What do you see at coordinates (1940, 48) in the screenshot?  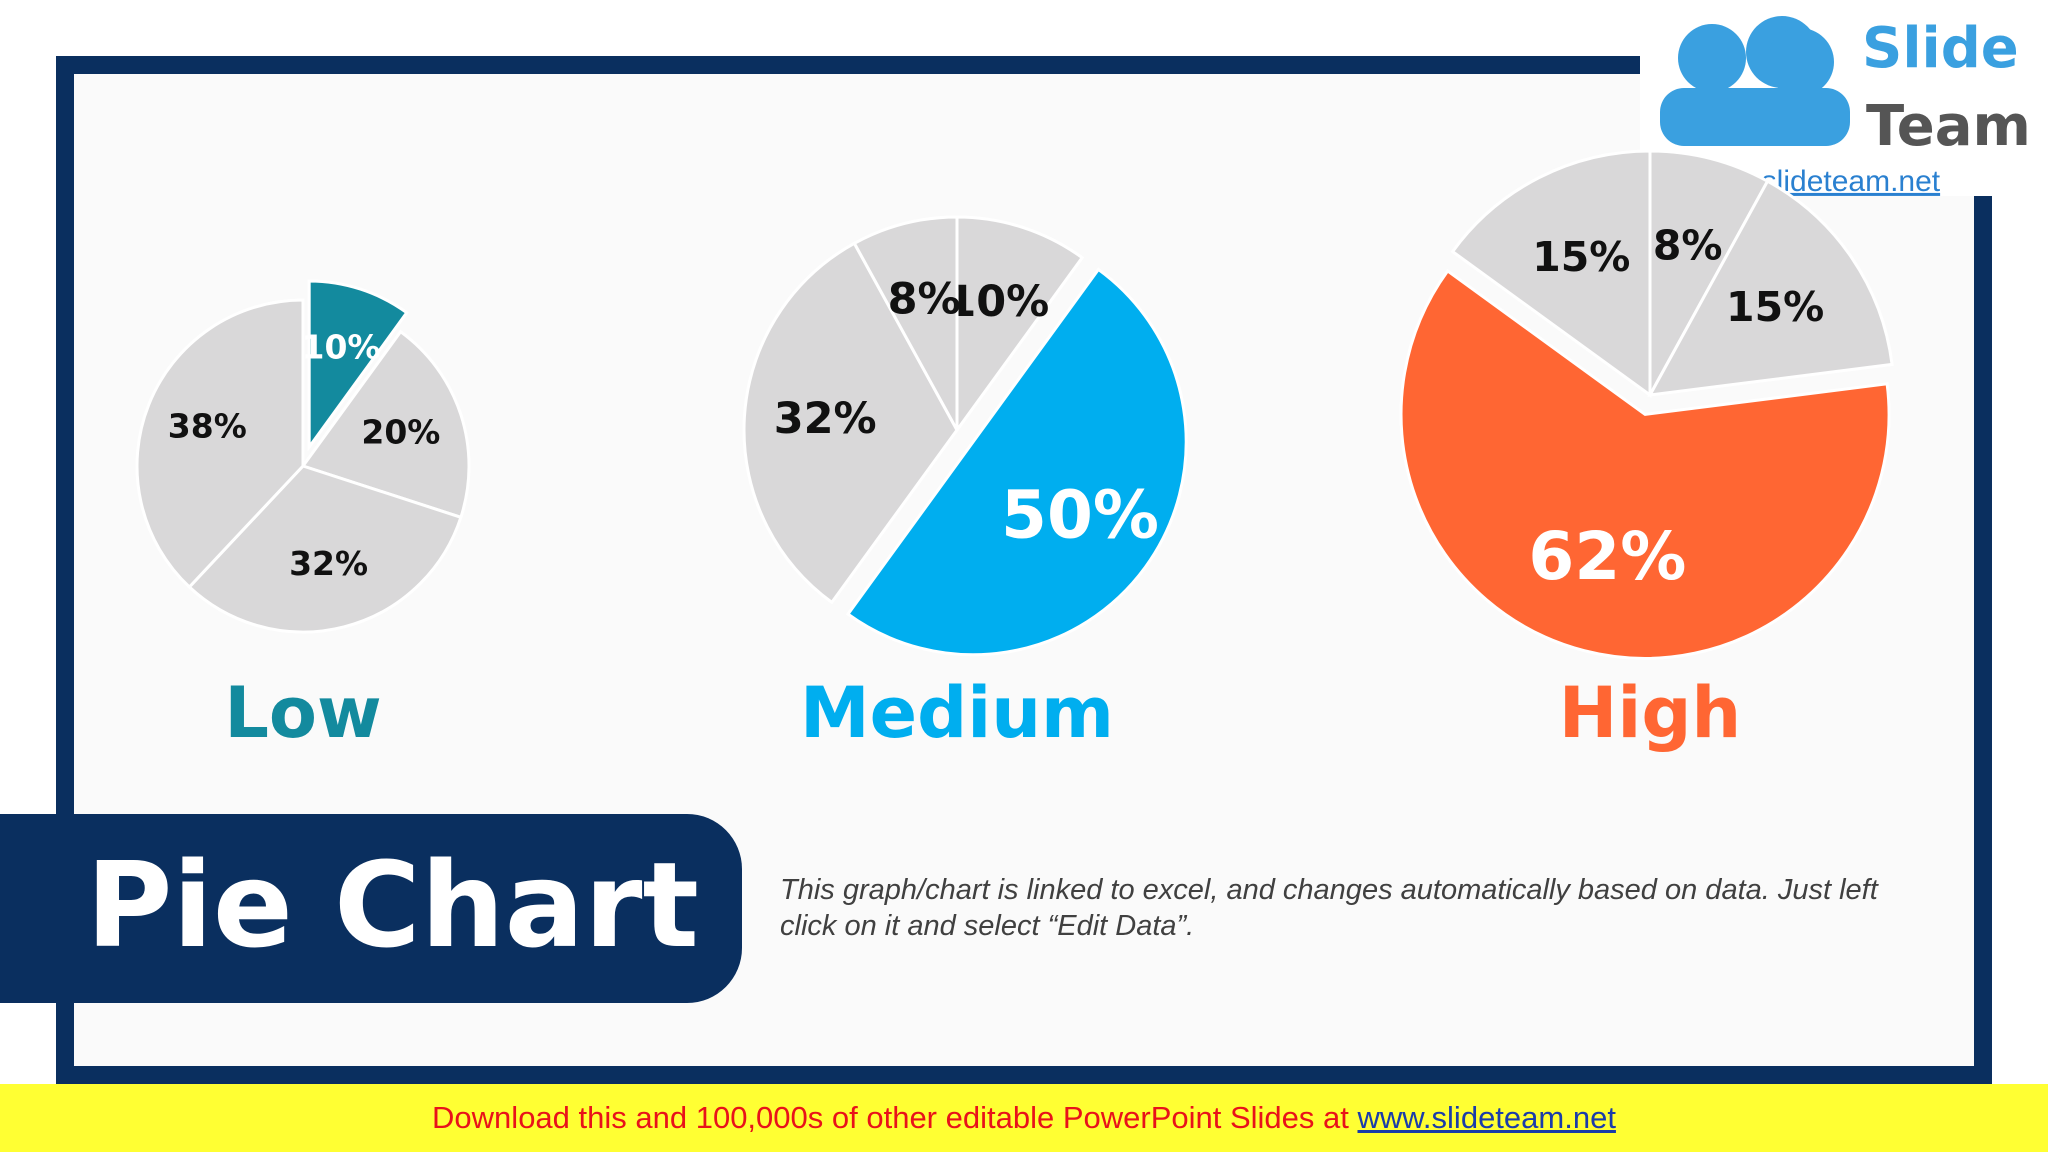 I see `logo-text: Slide` at bounding box center [1940, 48].